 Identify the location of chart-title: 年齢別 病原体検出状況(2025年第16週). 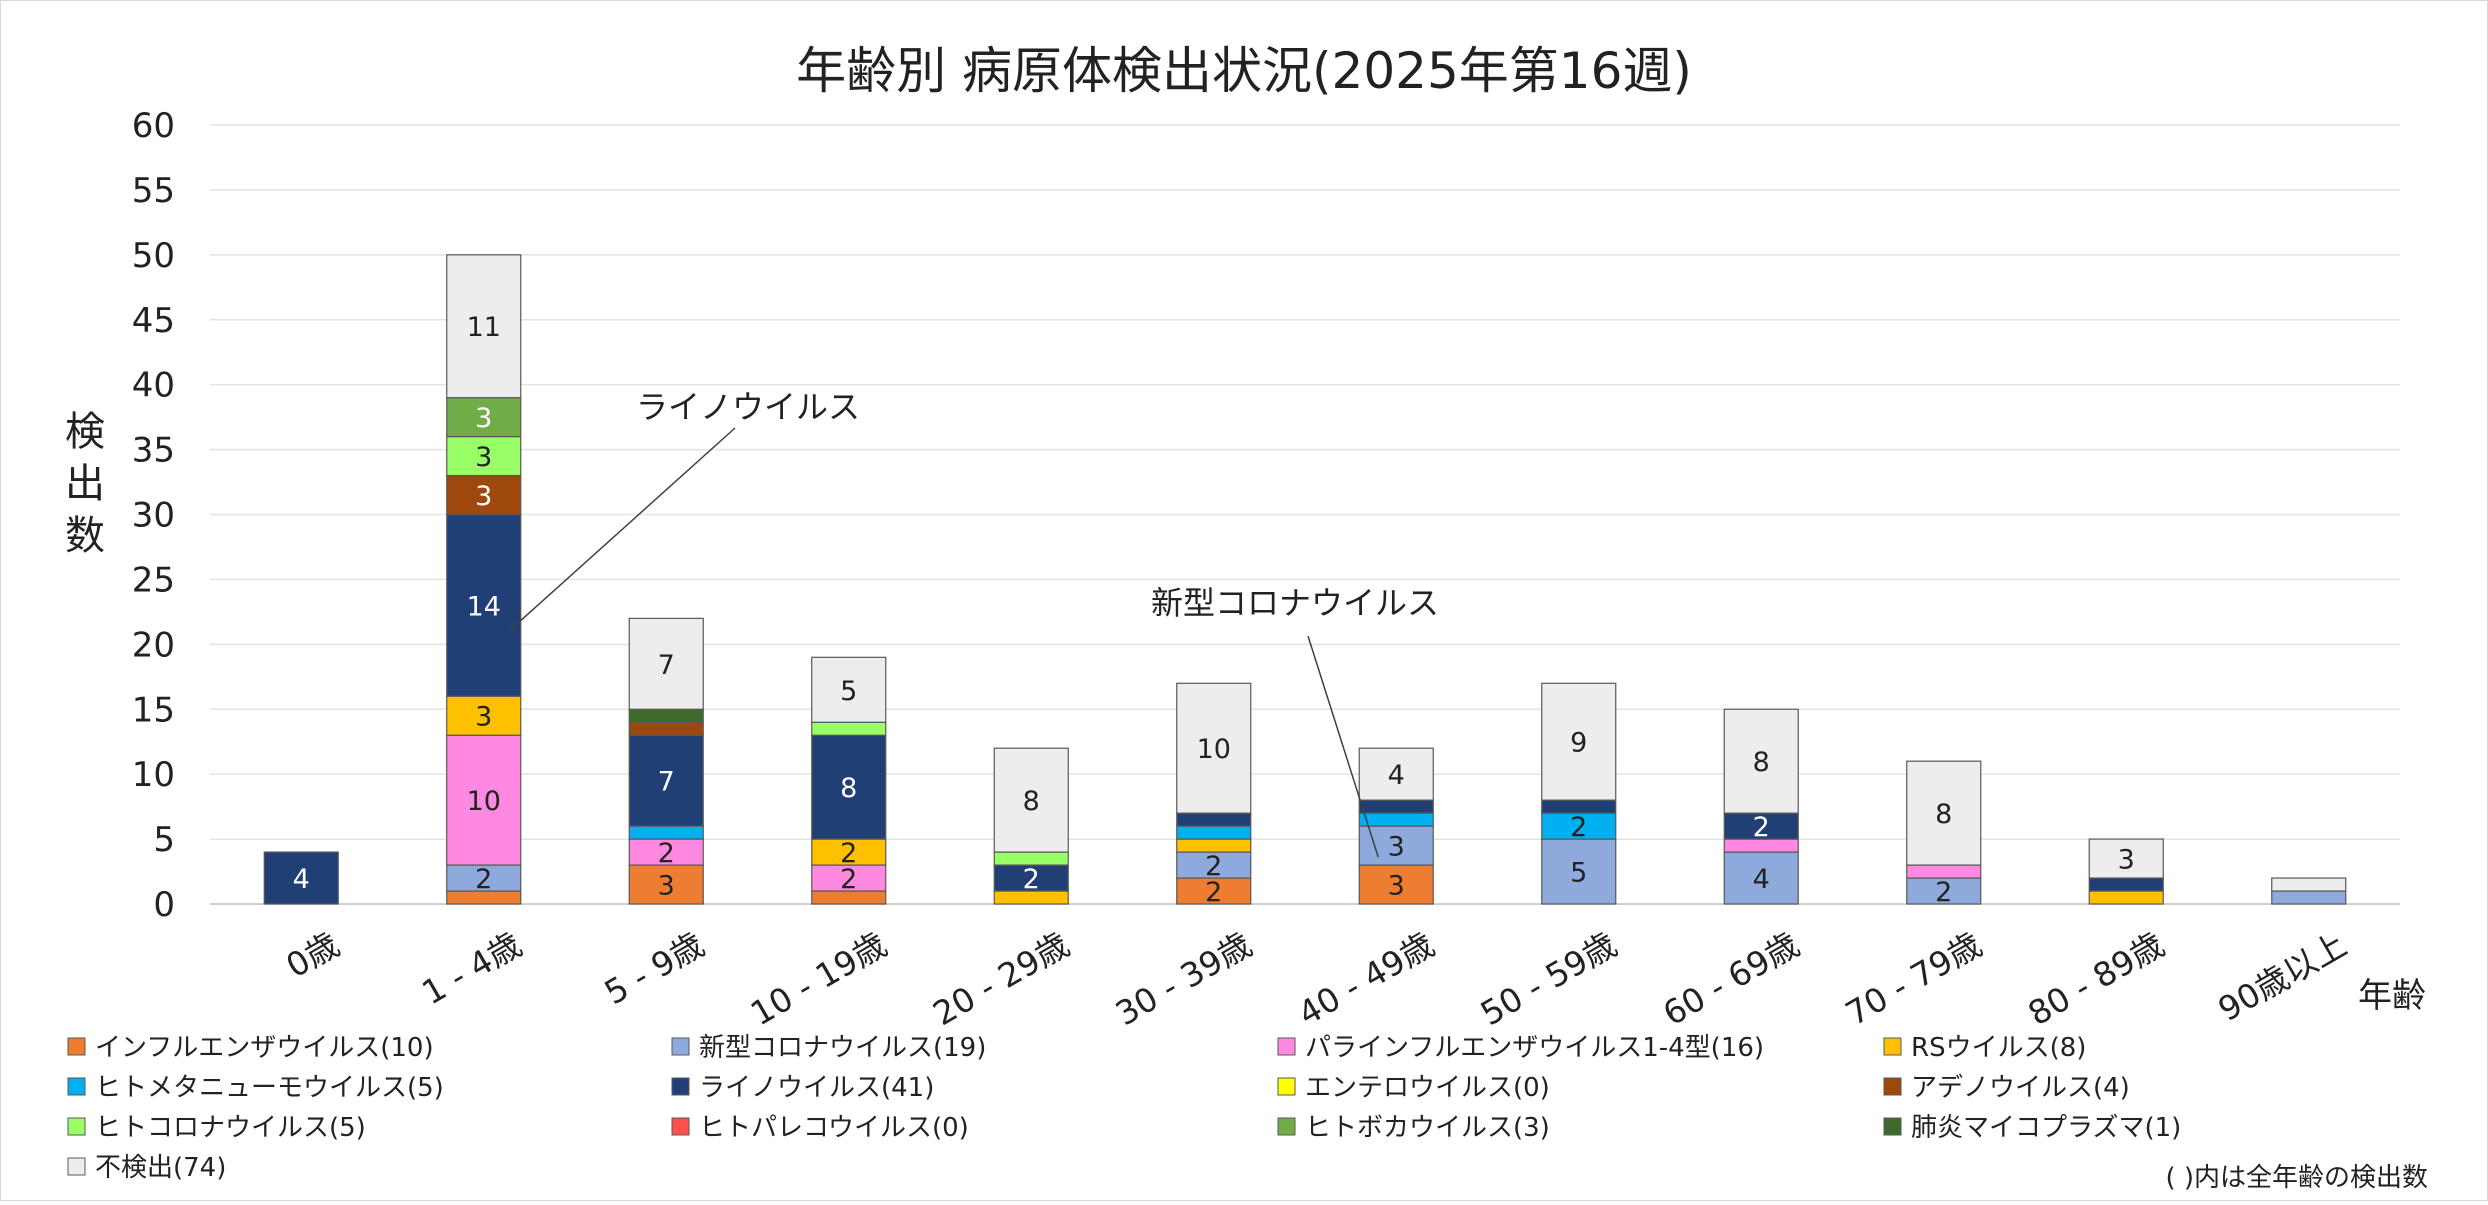
(1244, 71).